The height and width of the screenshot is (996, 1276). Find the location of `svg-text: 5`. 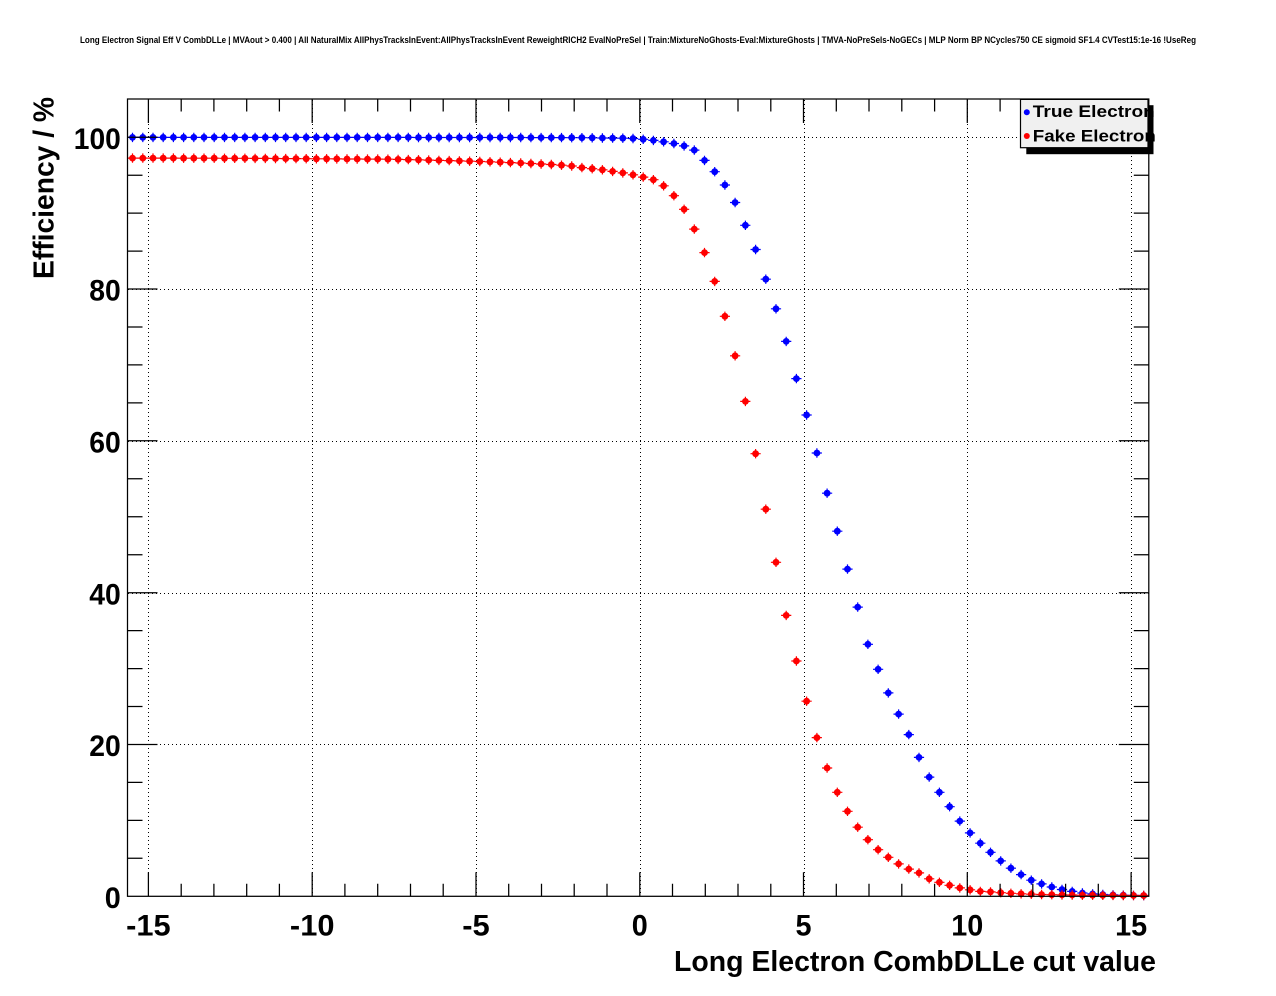

svg-text: 5 is located at coordinates (804, 926).